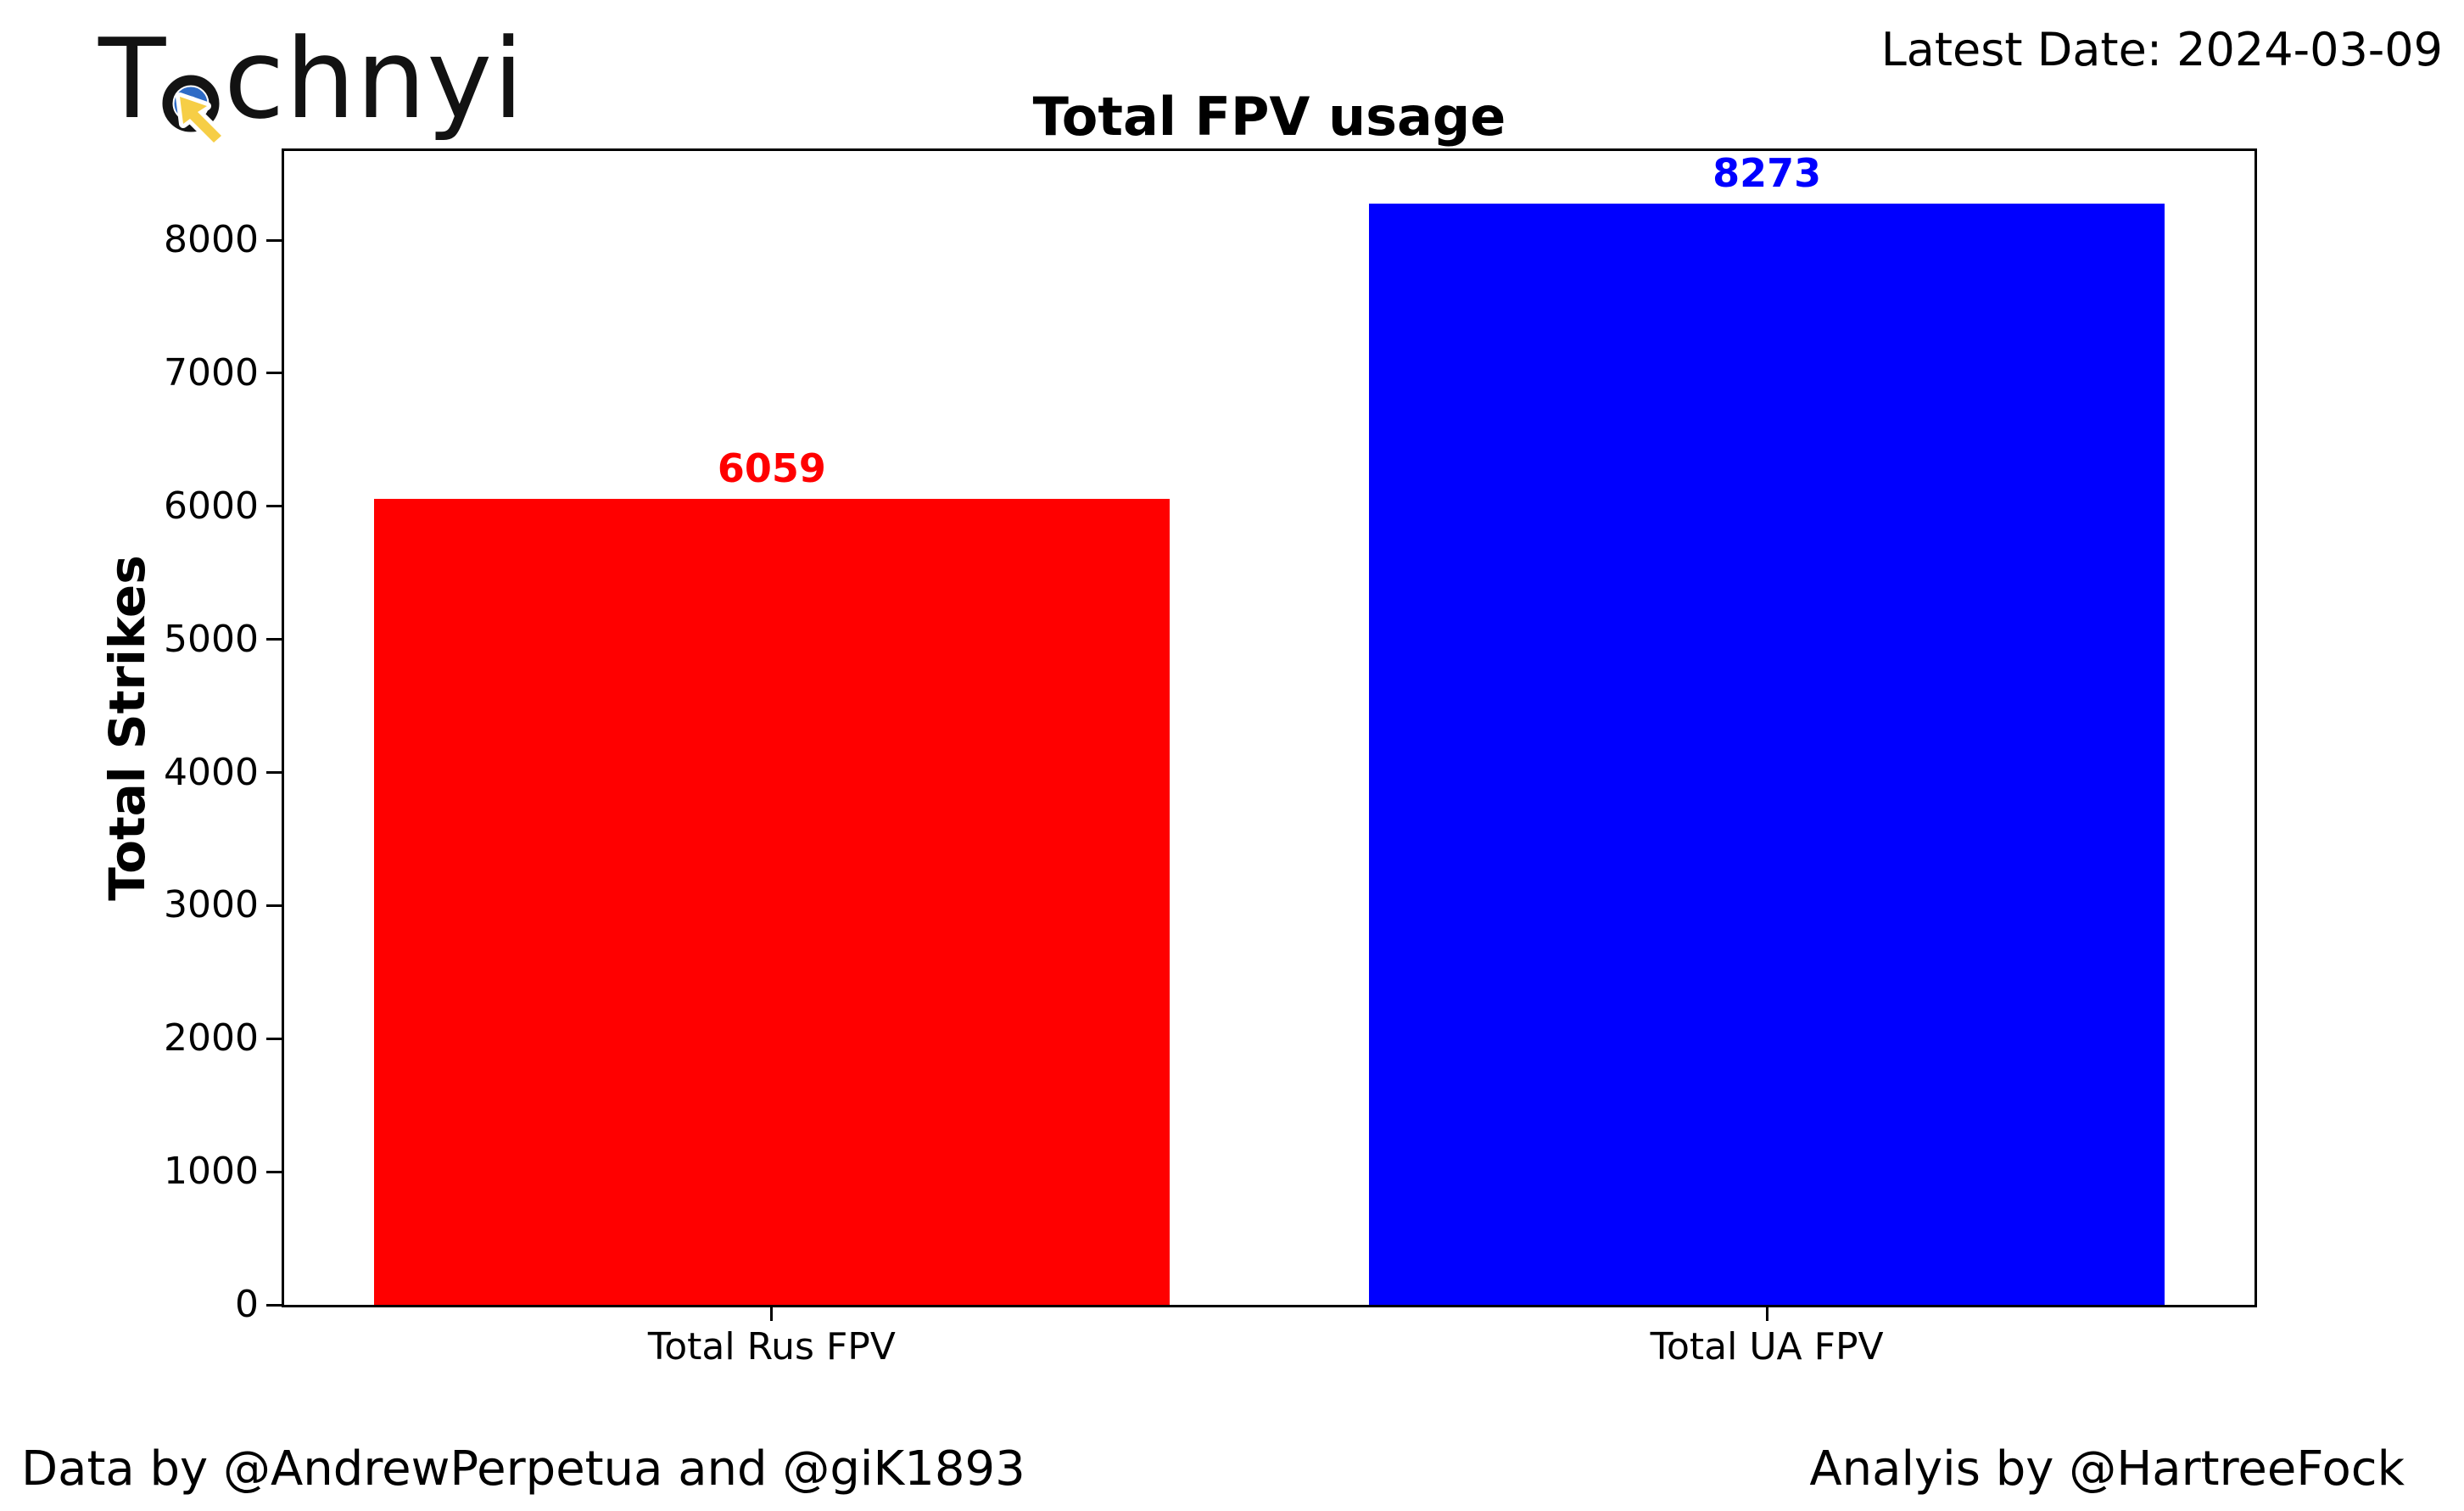 The image size is (2464, 1511). Describe the element at coordinates (211, 905) in the screenshot. I see `y-tick-label: 3000` at that location.